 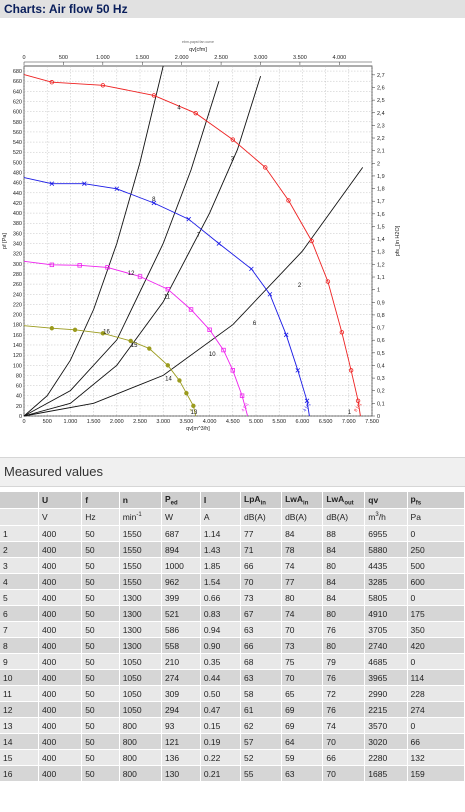 I want to click on y-left-tick-label: 80, so click(x=19, y=376).